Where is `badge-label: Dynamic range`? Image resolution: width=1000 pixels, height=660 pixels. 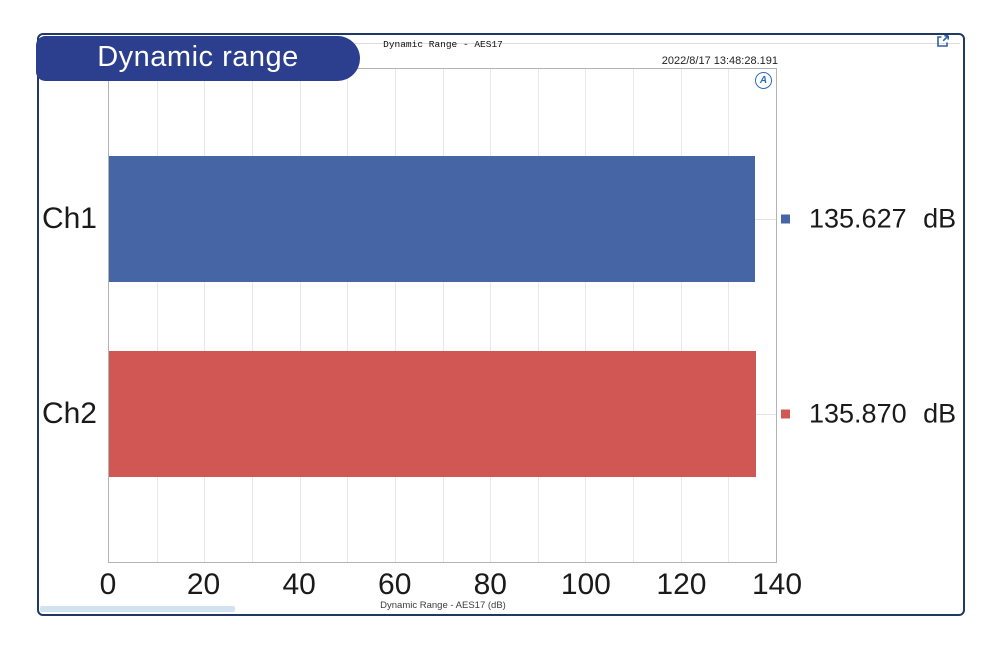
badge-label: Dynamic range is located at coordinates (198, 56).